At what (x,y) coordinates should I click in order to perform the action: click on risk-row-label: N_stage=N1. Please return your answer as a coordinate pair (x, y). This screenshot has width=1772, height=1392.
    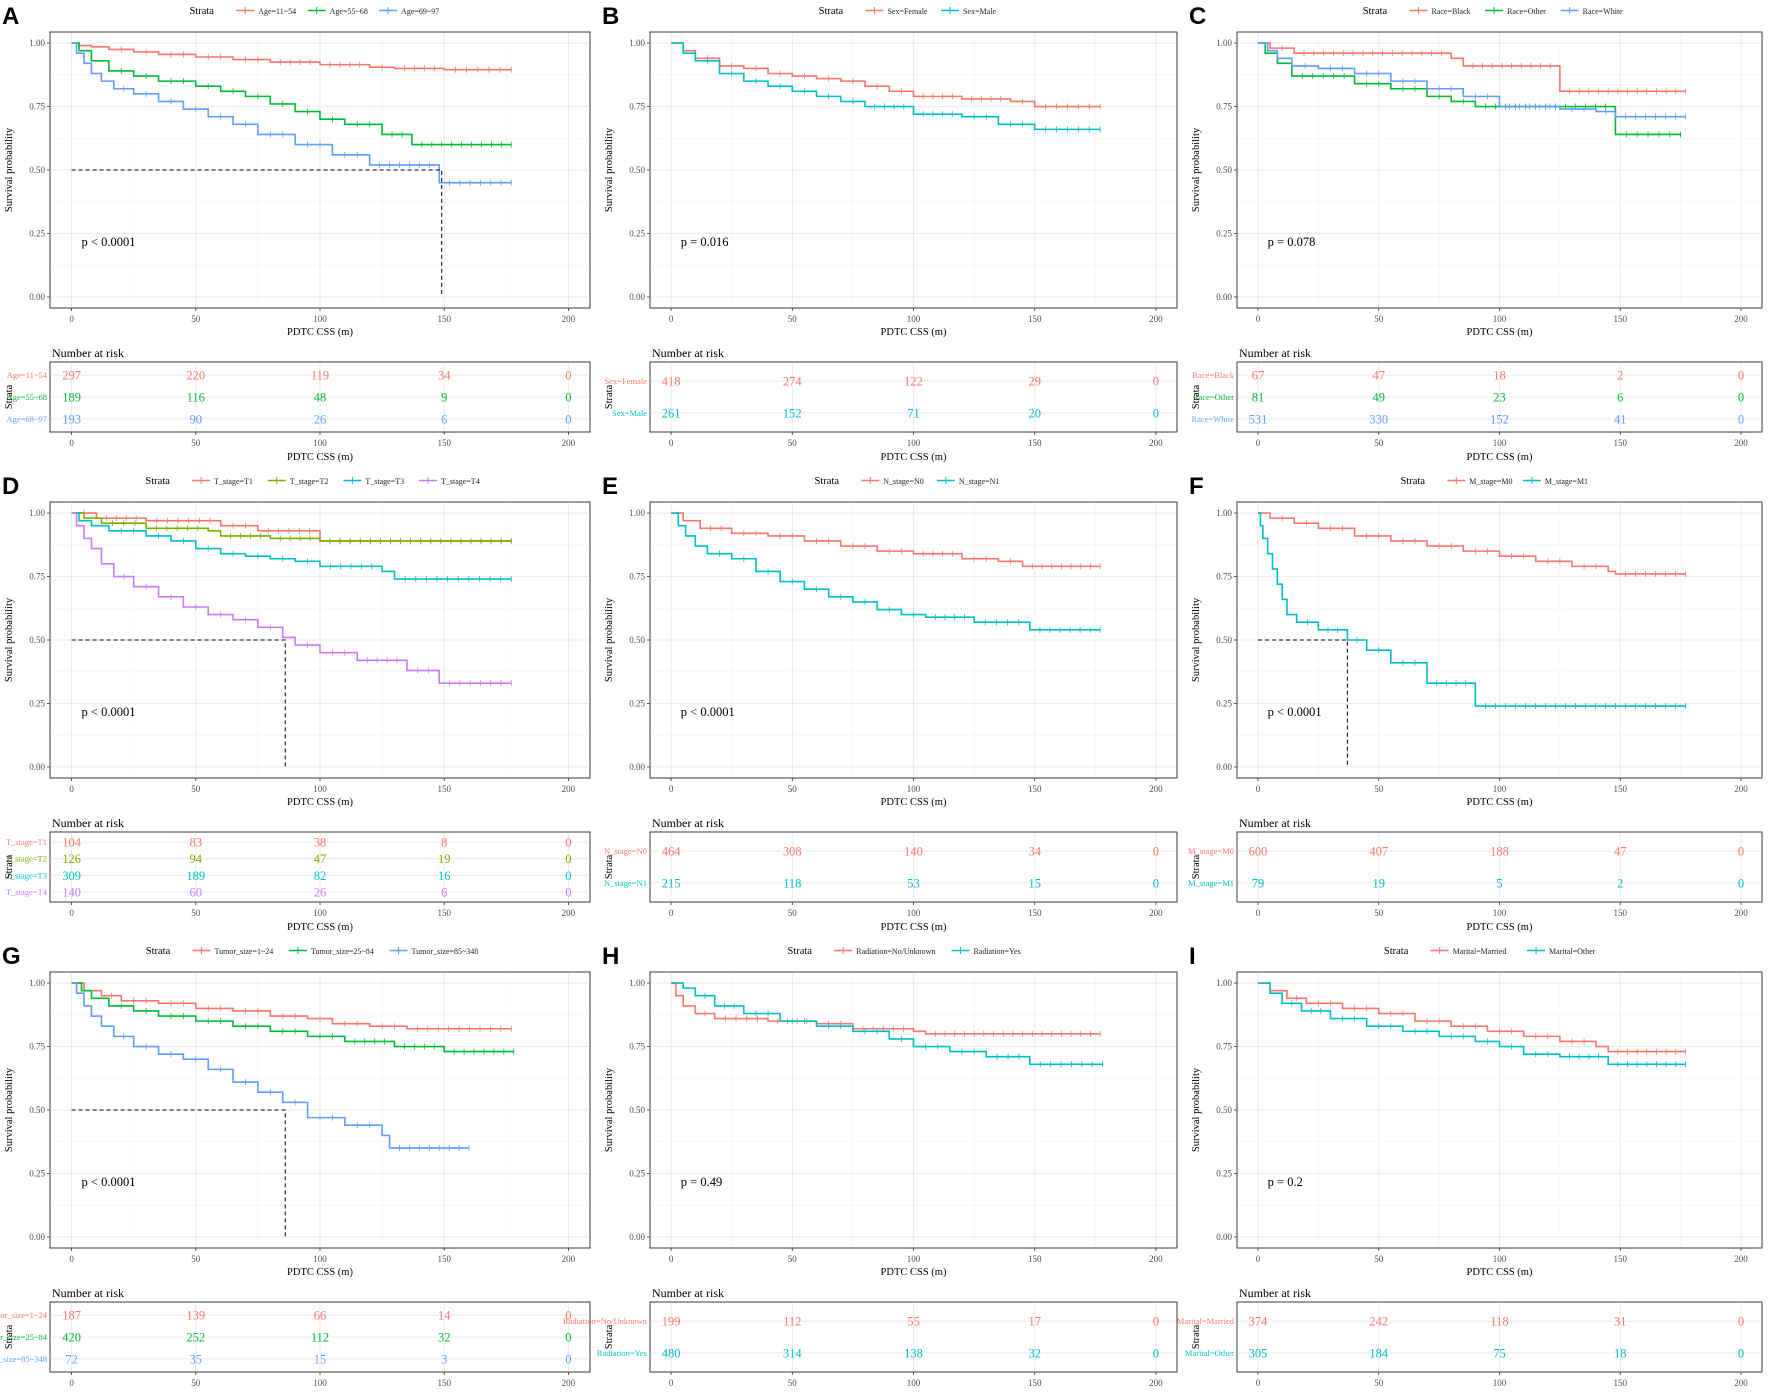
    Looking at the image, I should click on (625, 883).